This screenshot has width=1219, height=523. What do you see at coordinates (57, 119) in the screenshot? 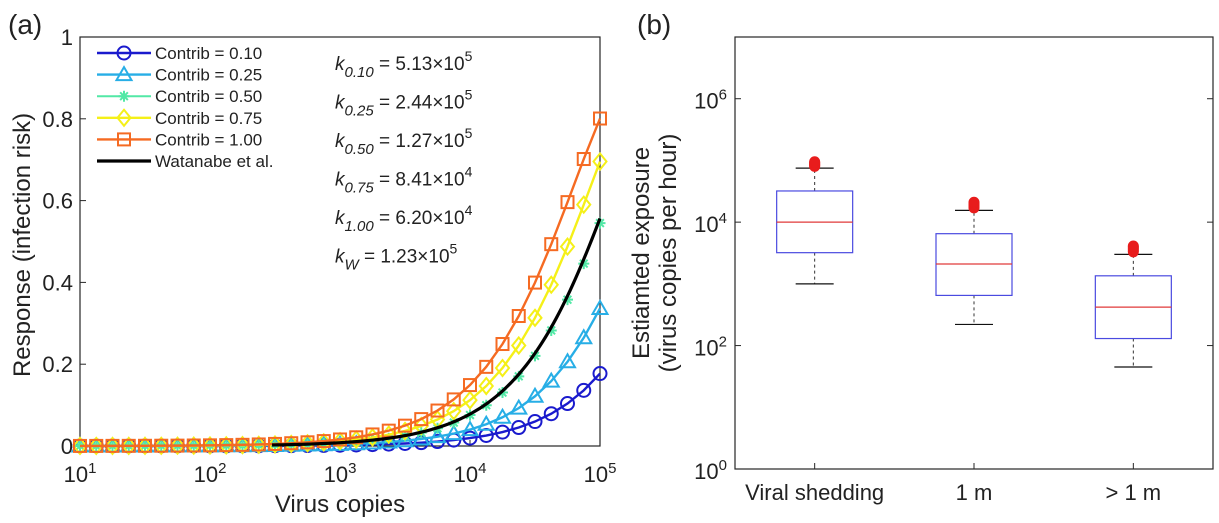
I see `panel-a-y-tick-label: 0.8` at bounding box center [57, 119].